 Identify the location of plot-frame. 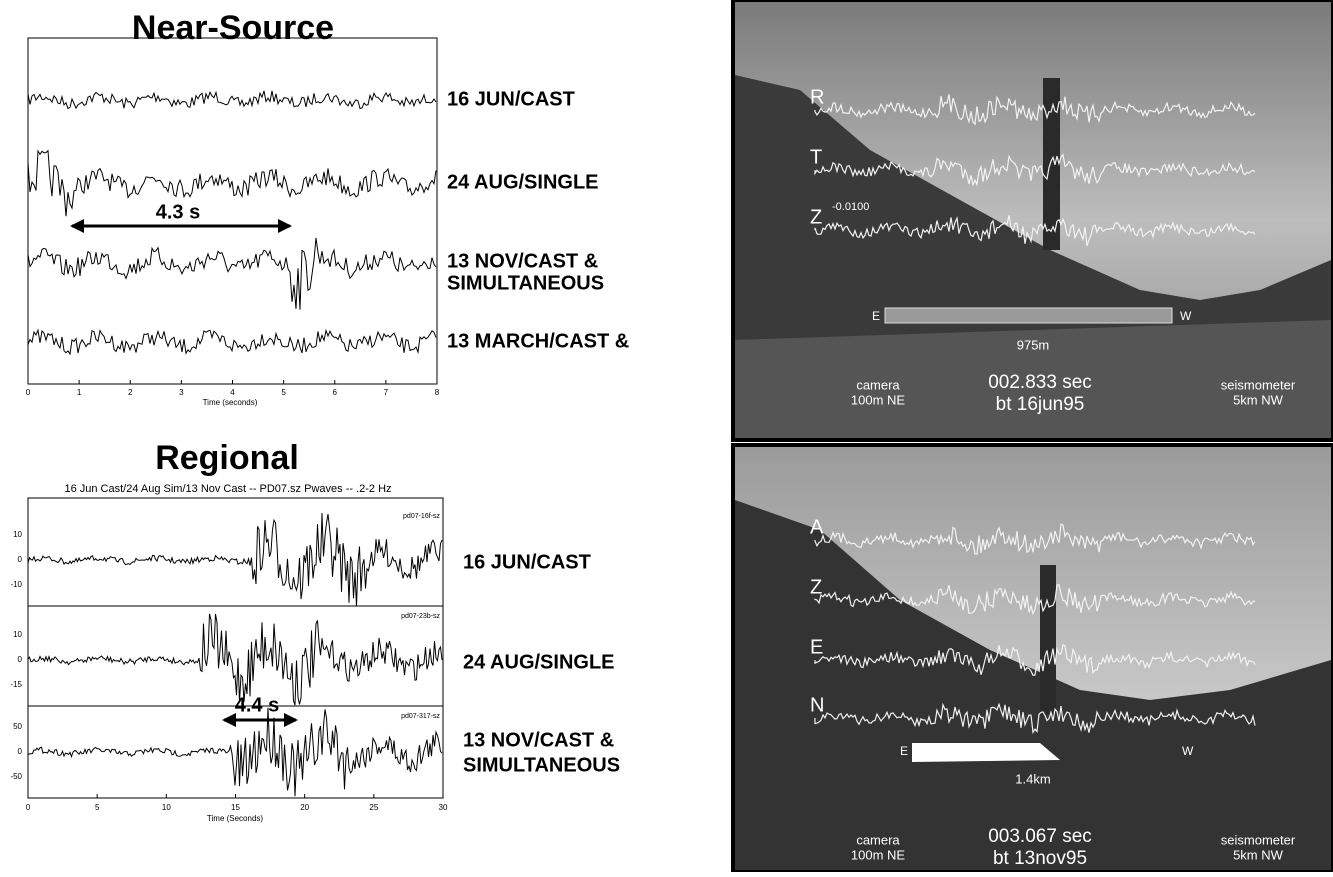
(232, 211).